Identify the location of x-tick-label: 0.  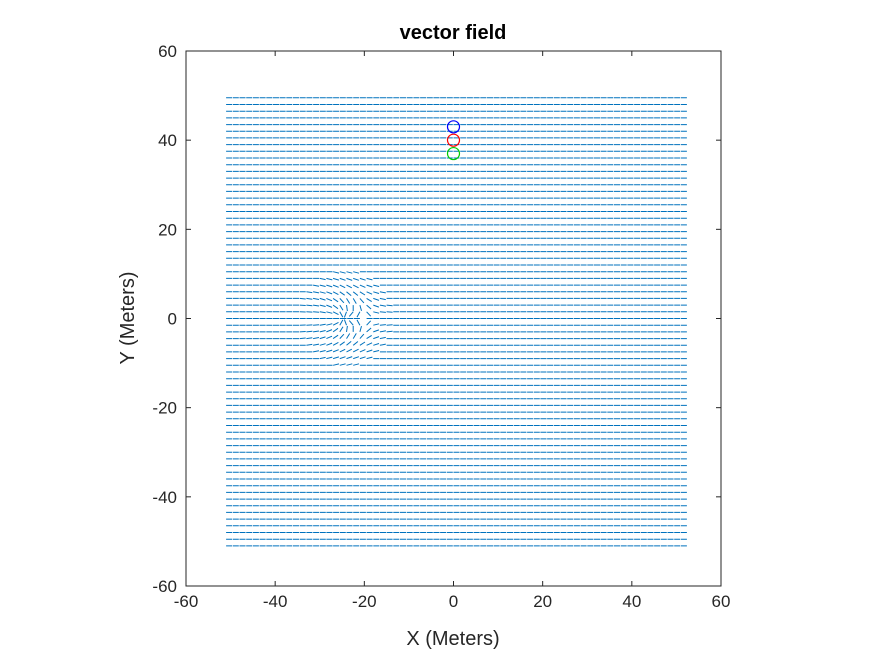
(453, 601).